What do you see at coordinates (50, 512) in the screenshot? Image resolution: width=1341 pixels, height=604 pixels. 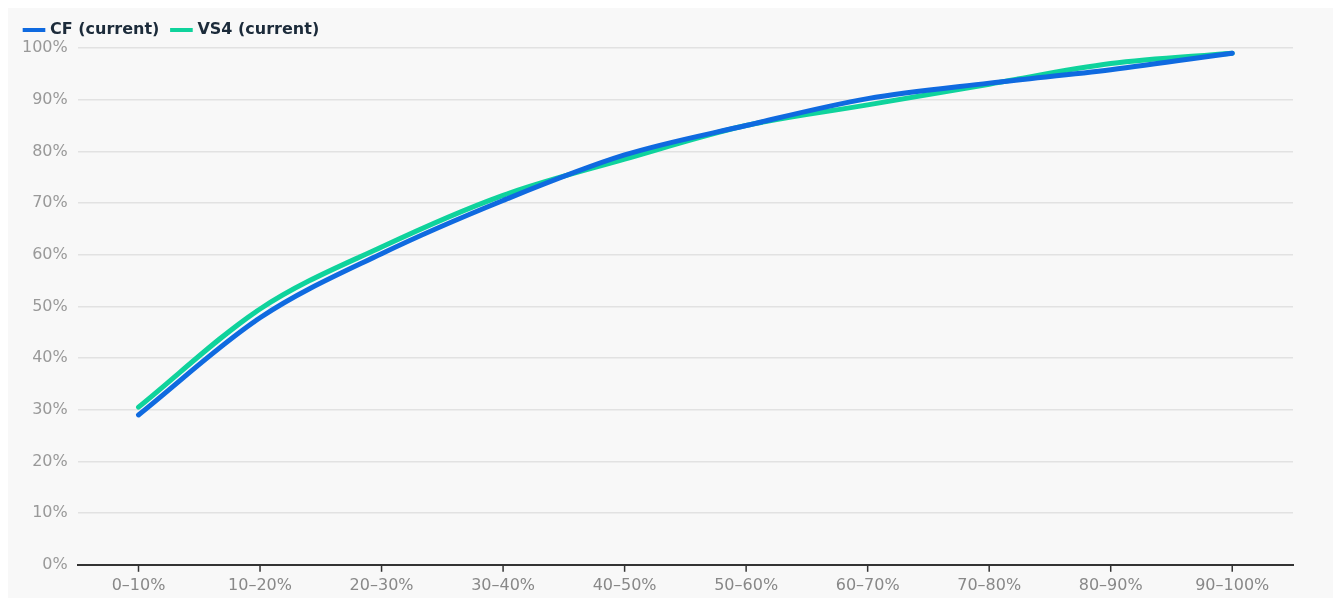 I see `y-tick-label: 10%` at bounding box center [50, 512].